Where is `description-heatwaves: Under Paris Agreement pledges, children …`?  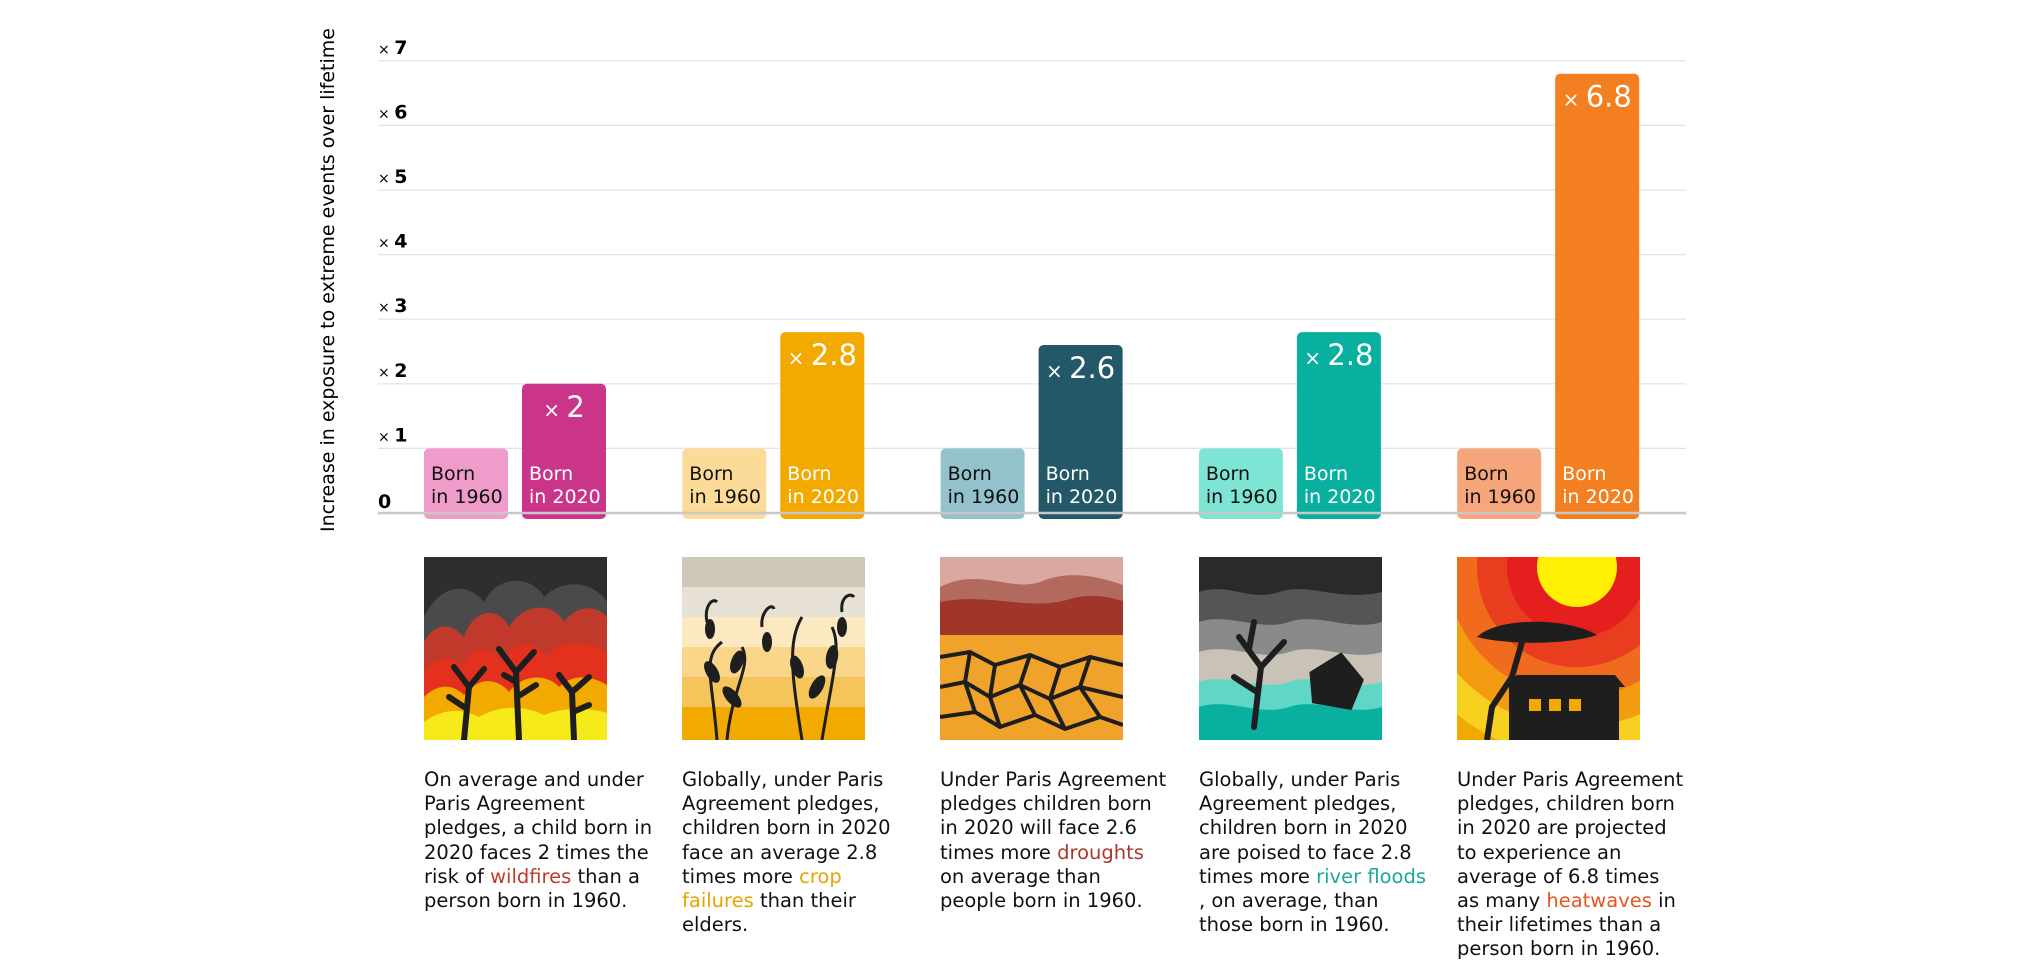 description-heatwaves: Under Paris Agreement pledges, children … is located at coordinates (1572, 865).